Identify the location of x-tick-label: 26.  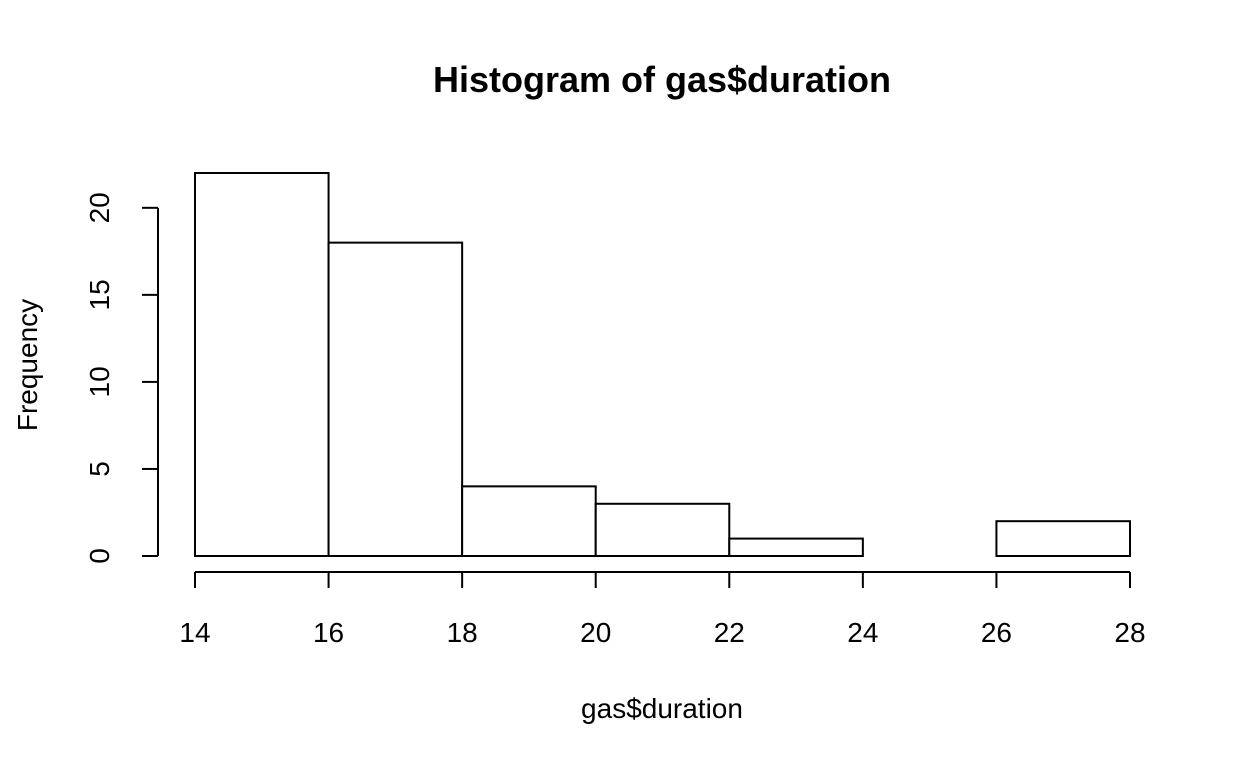
(996, 632).